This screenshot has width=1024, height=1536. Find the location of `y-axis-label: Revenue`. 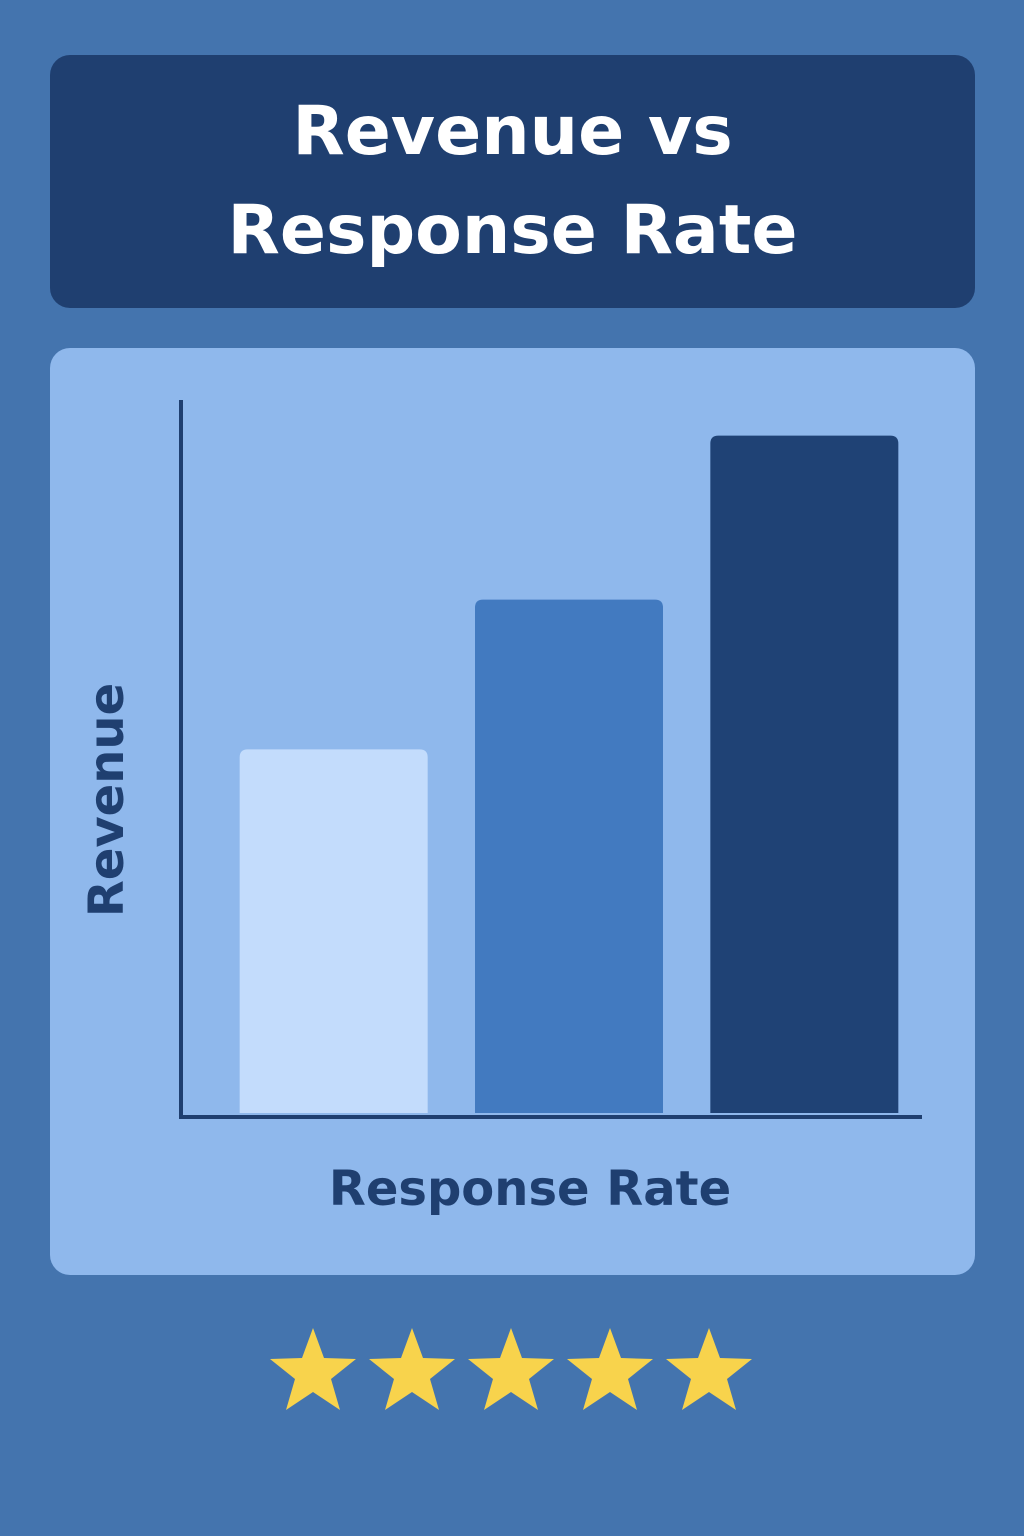

y-axis-label: Revenue is located at coordinates (107, 800).